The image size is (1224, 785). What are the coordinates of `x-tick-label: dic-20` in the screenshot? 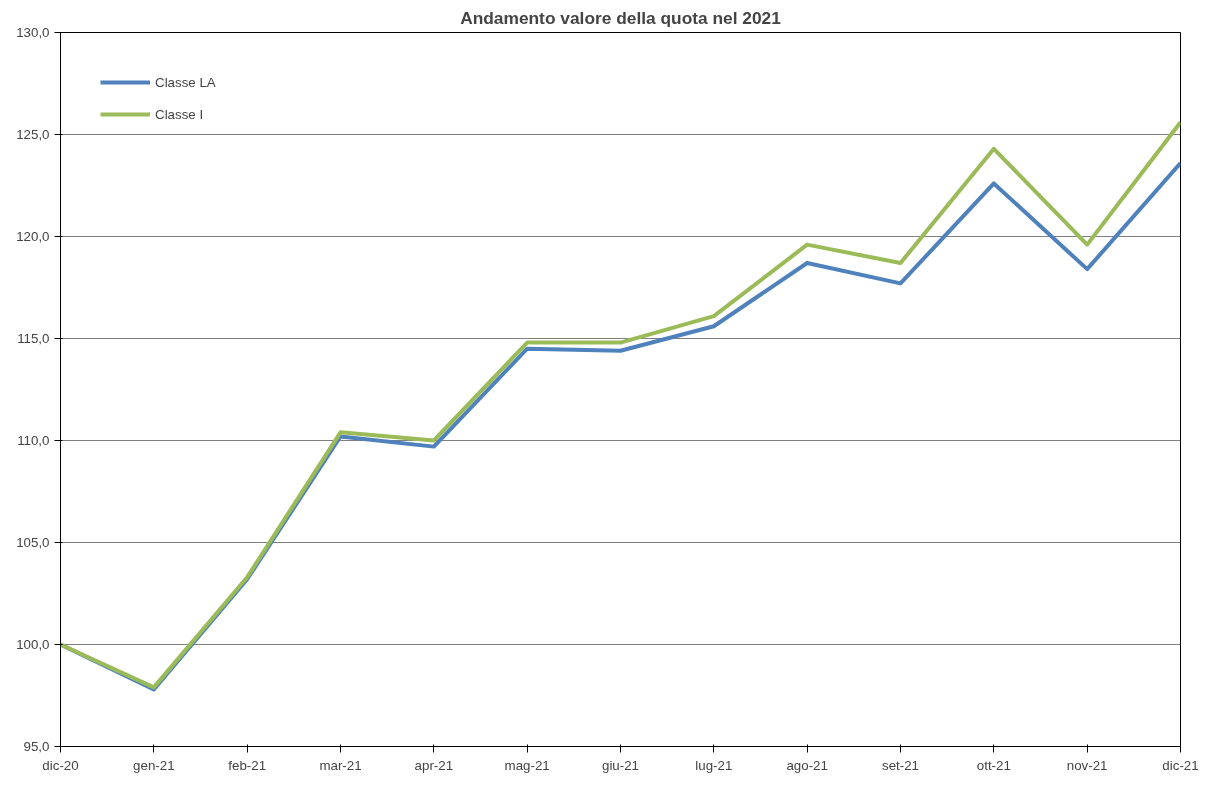 It's located at (60, 765).